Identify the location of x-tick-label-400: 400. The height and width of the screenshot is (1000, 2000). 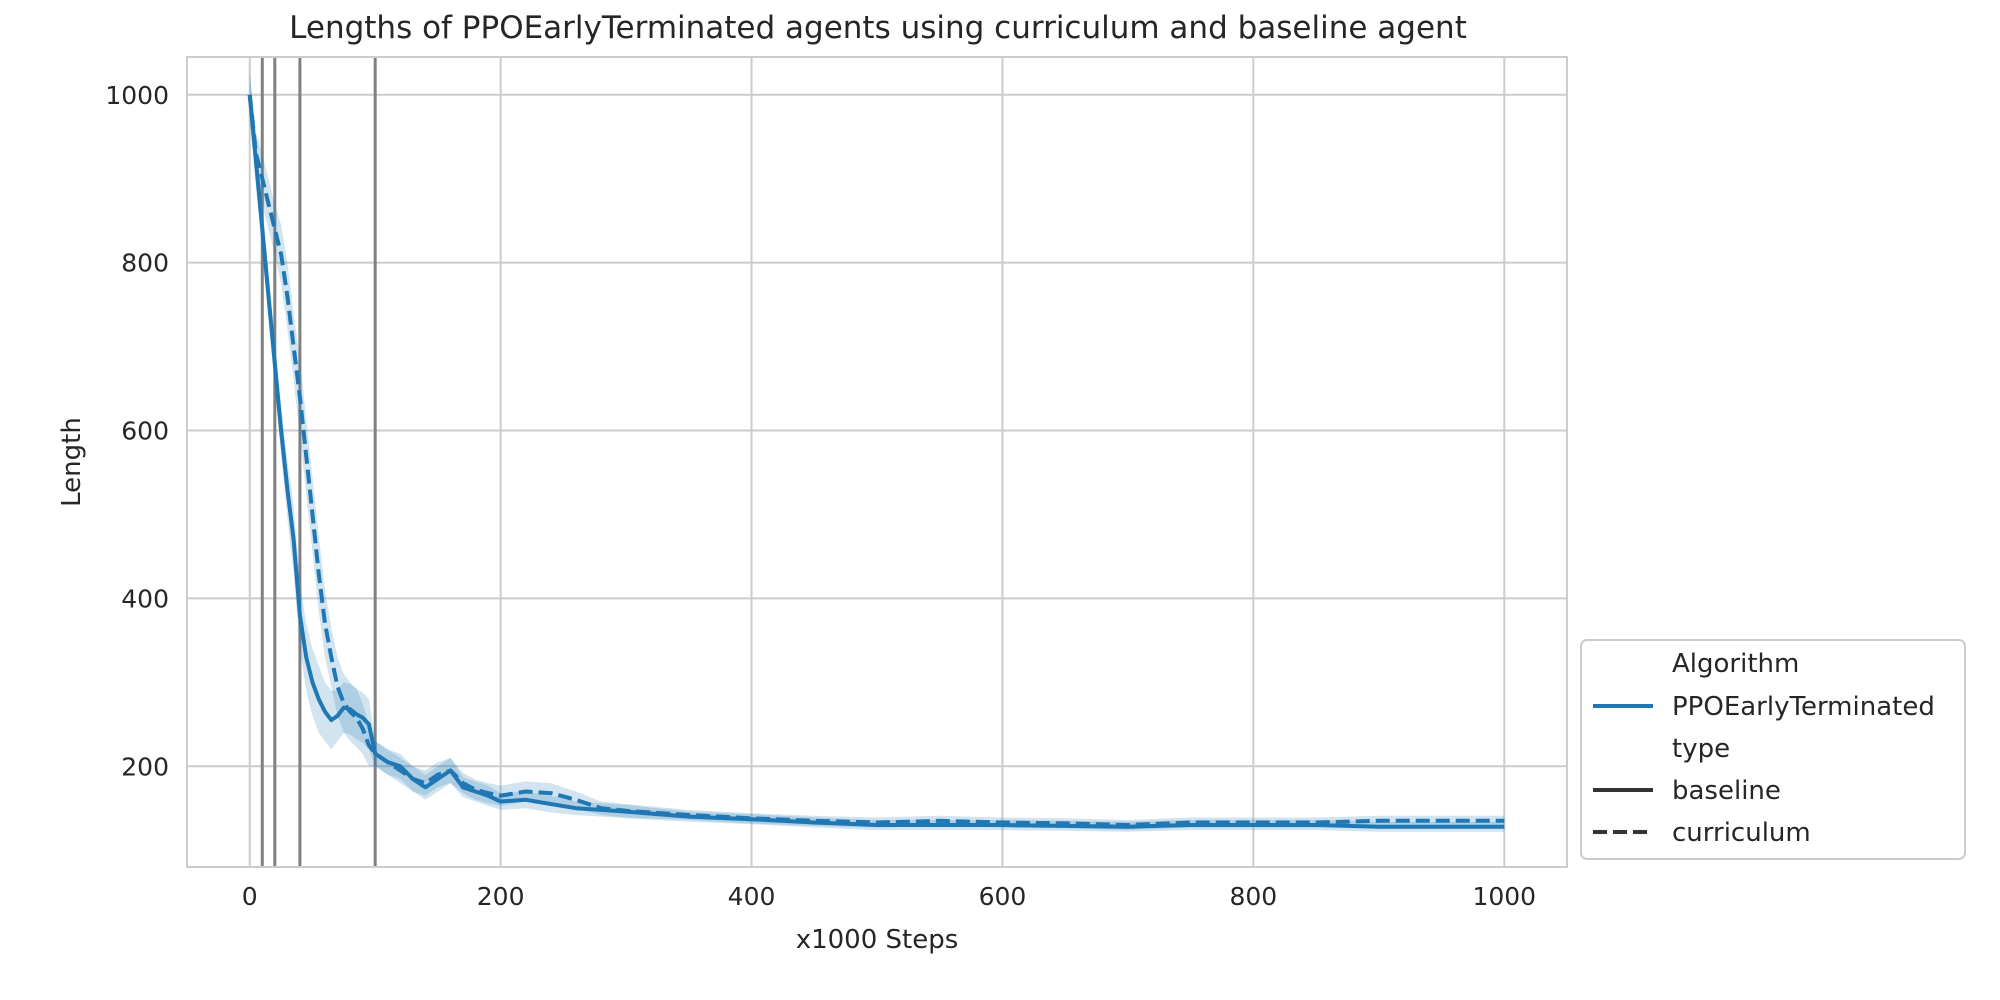
(752, 896).